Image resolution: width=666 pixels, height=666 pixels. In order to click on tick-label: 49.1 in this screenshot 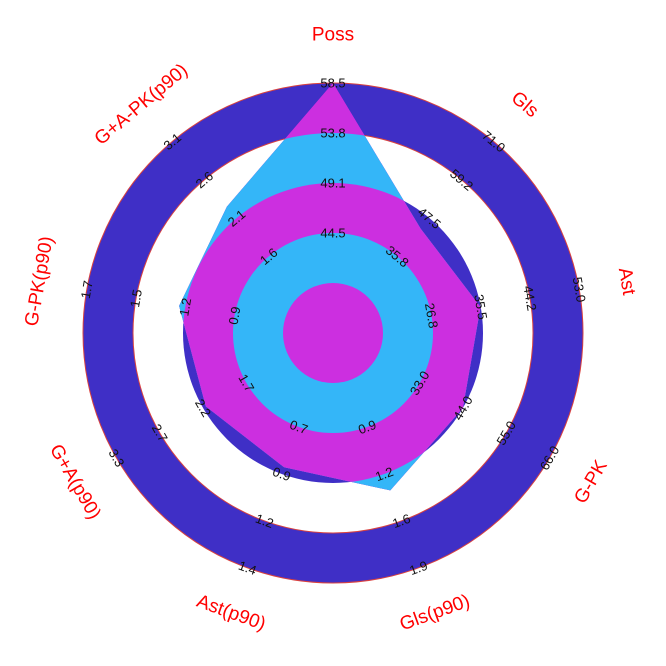, I will do `click(332, 183)`.